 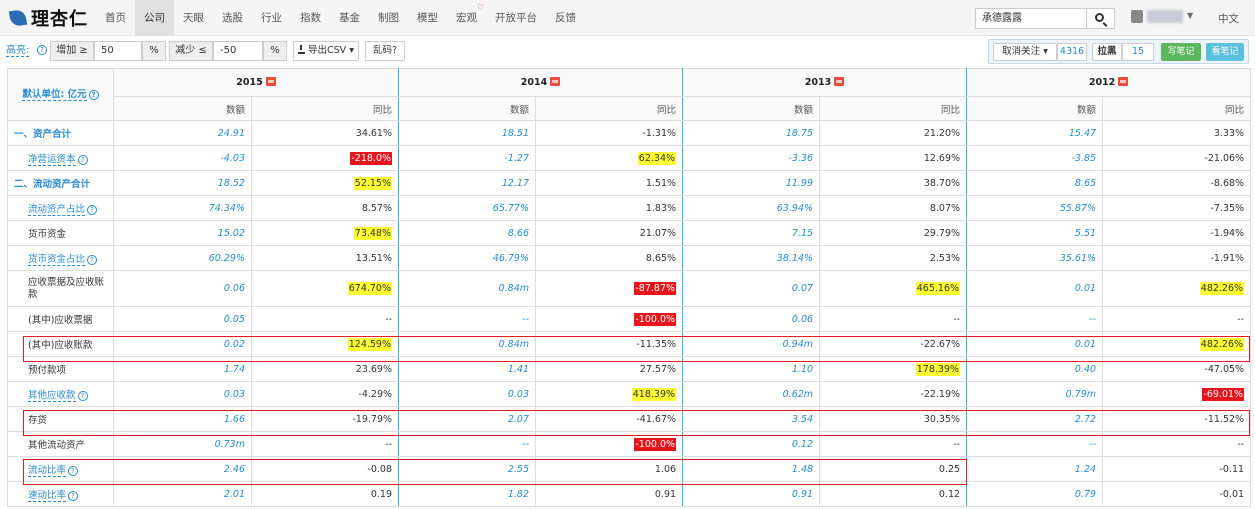 I want to click on menu-item-7: 制图, so click(x=388, y=18).